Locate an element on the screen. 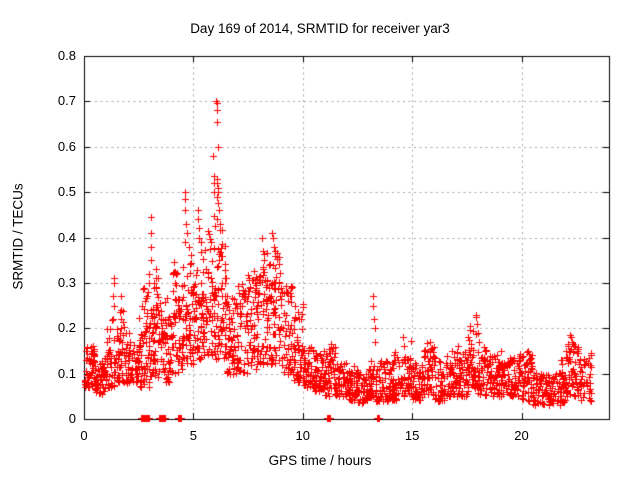 The image size is (640, 480). x-tick-label: 10 is located at coordinates (302, 435).